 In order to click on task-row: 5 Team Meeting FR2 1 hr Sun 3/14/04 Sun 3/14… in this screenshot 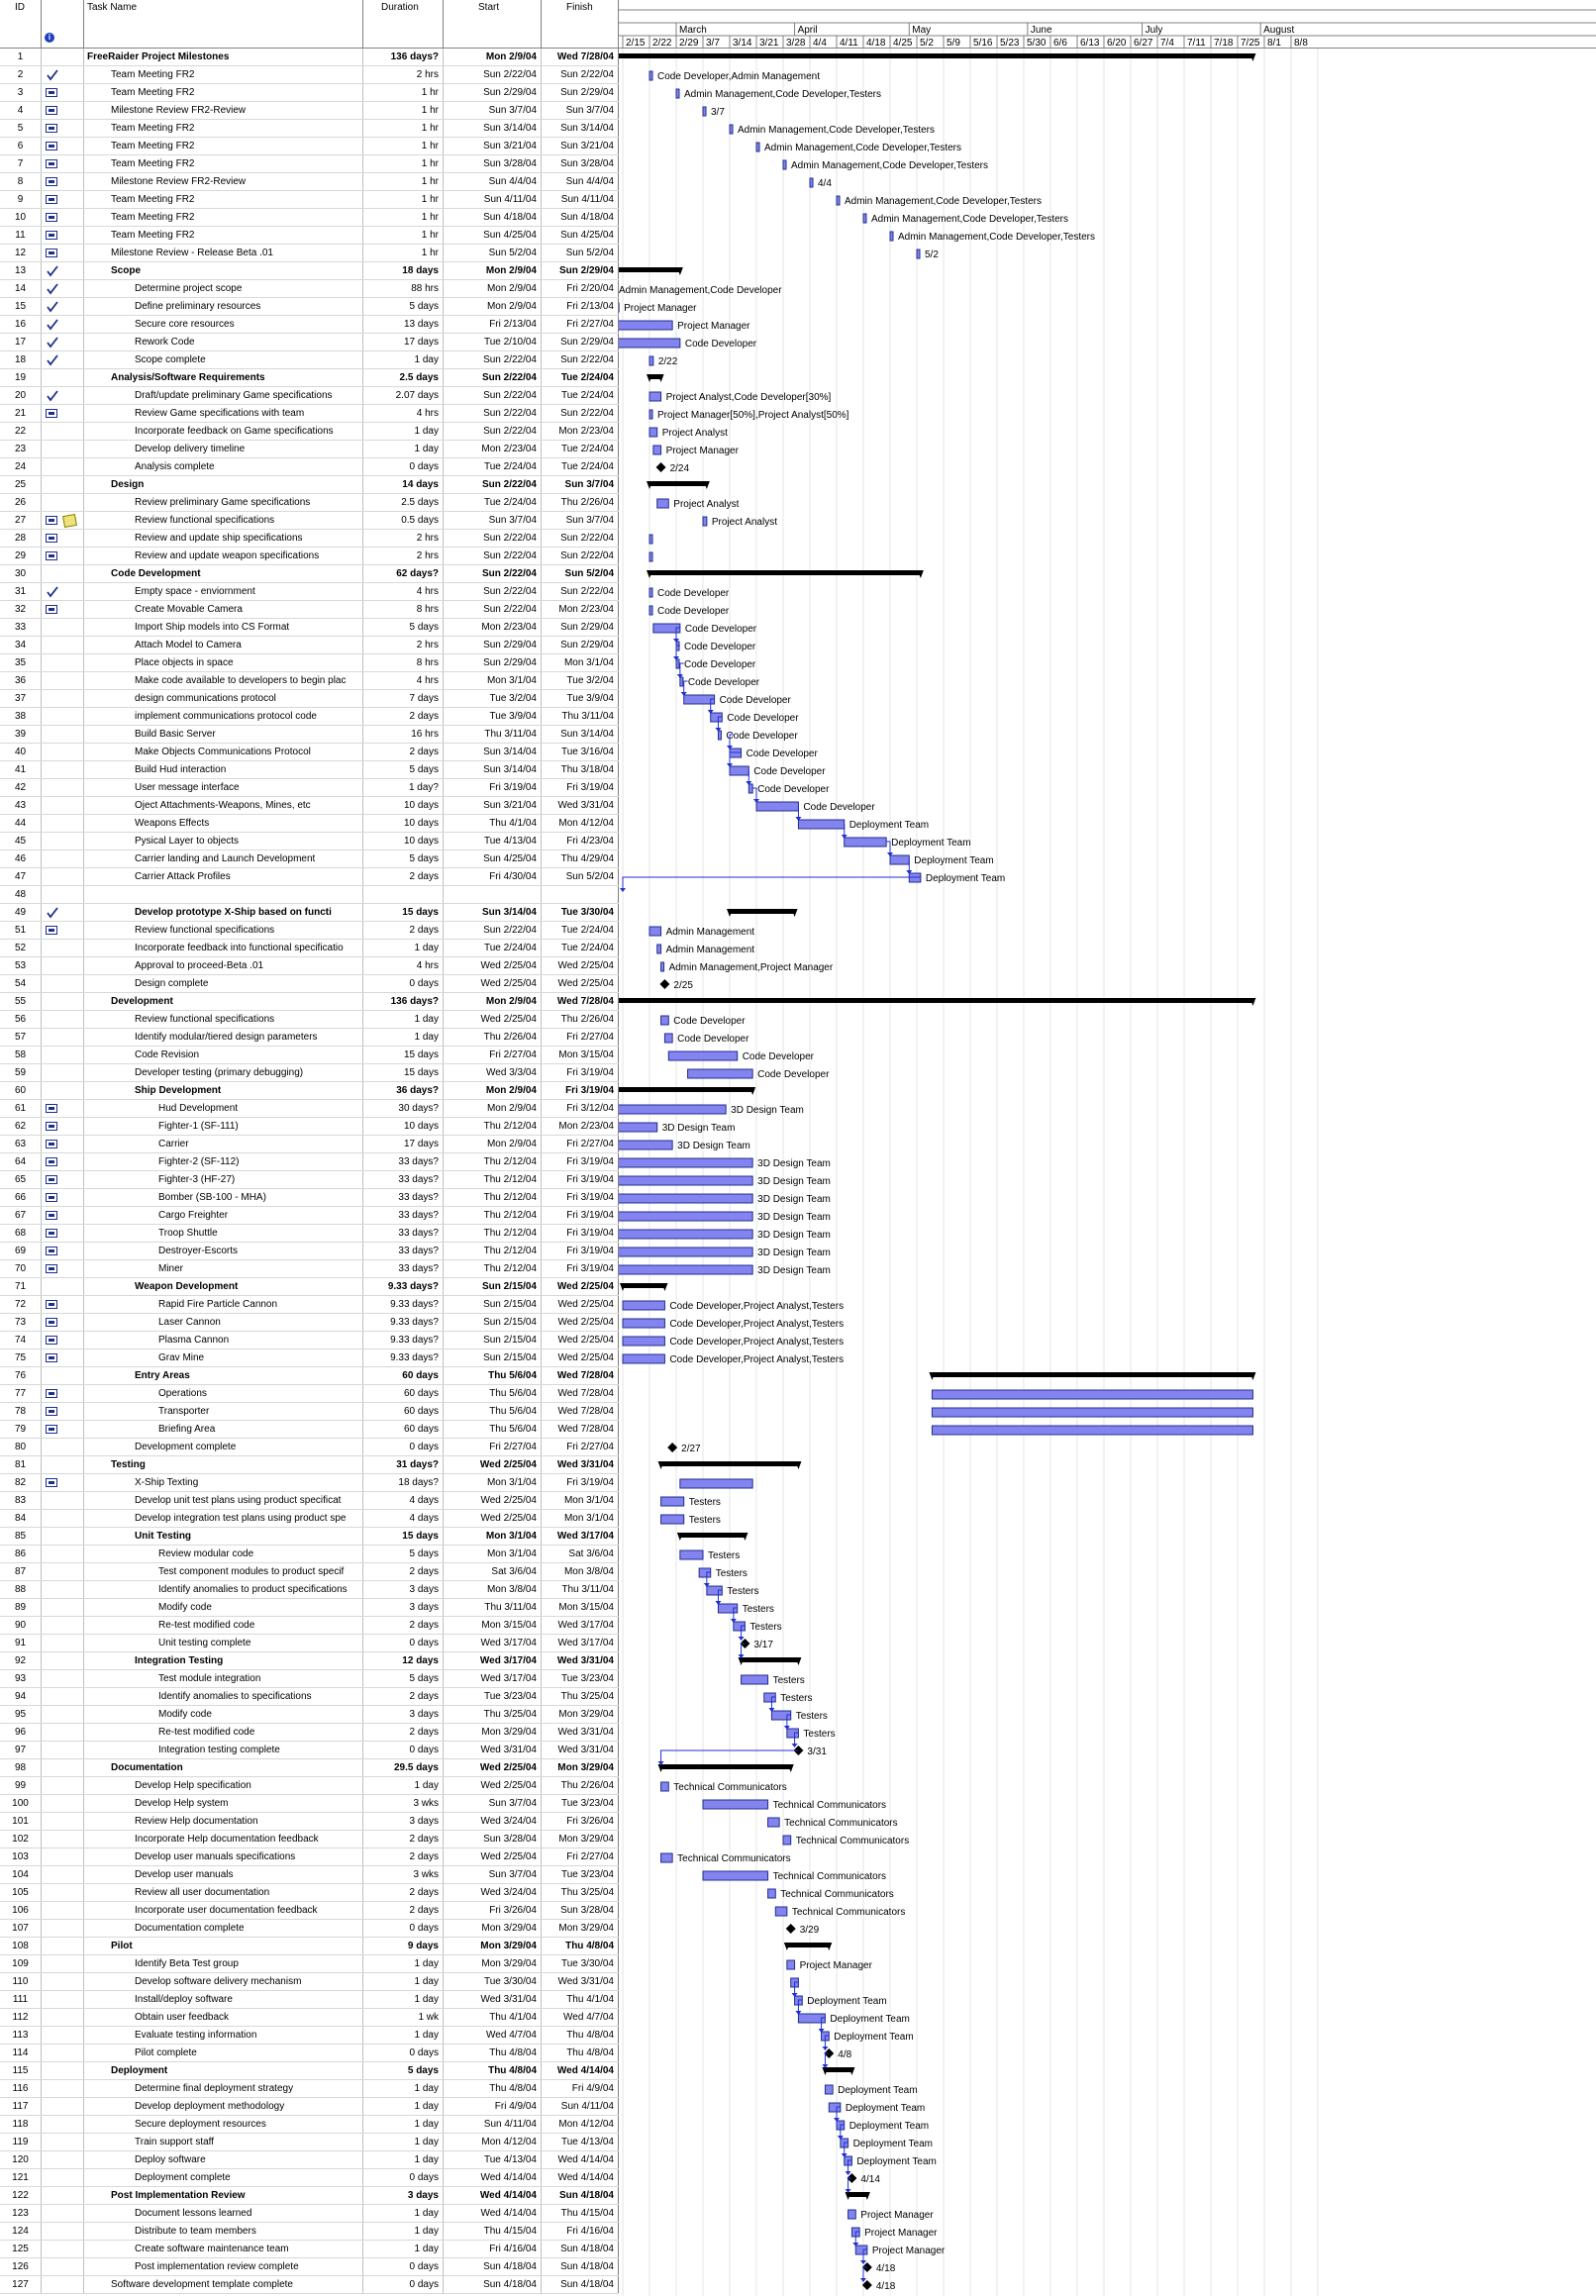, I will do `click(309, 129)`.